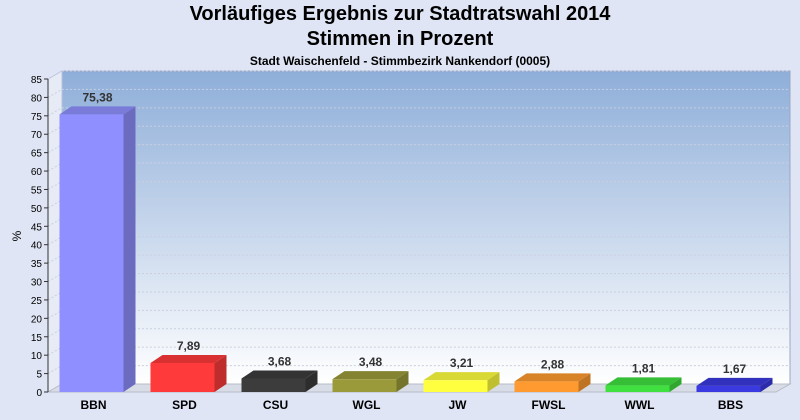  Describe the element at coordinates (37, 338) in the screenshot. I see `y-tick-label: 15` at that location.